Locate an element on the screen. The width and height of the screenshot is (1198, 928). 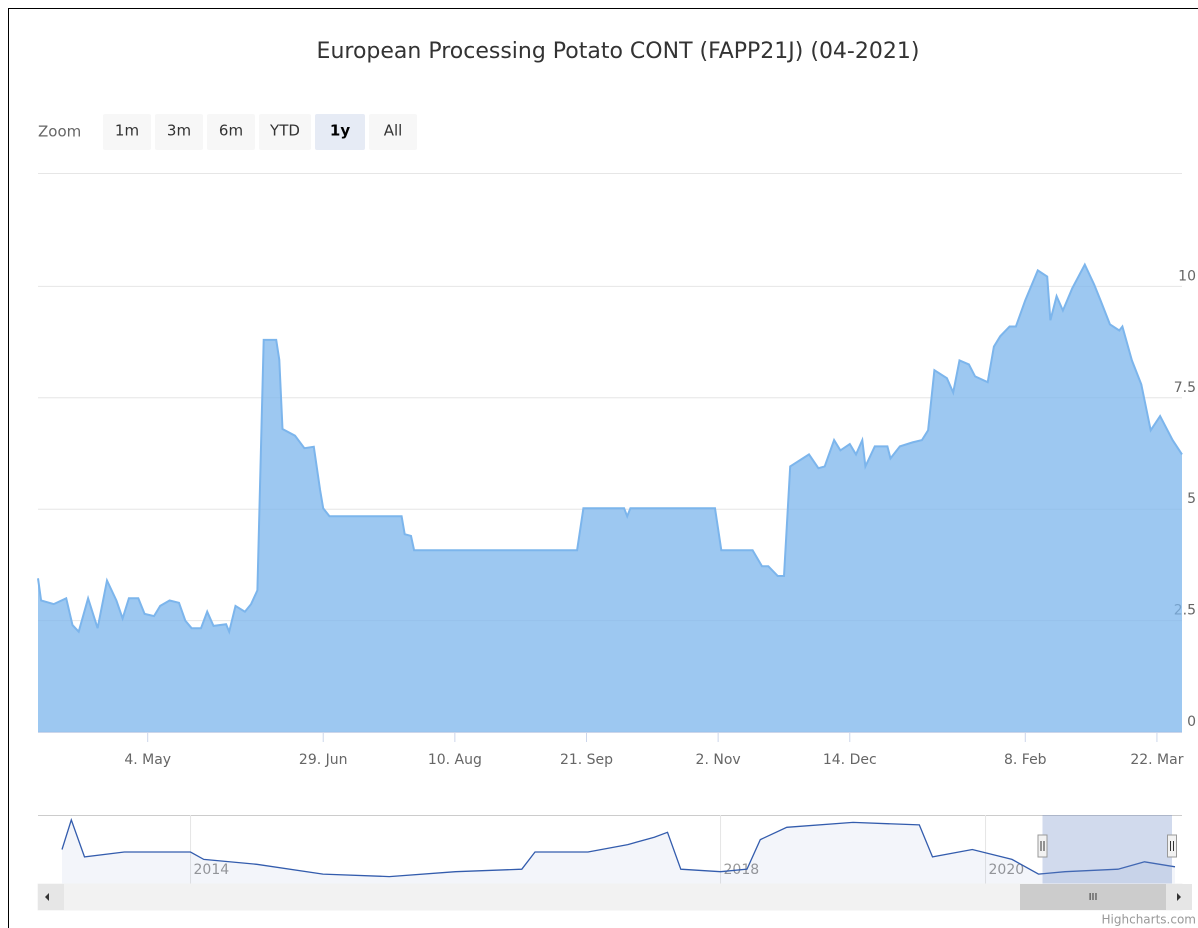
nav-line is located at coordinates (618, 847).